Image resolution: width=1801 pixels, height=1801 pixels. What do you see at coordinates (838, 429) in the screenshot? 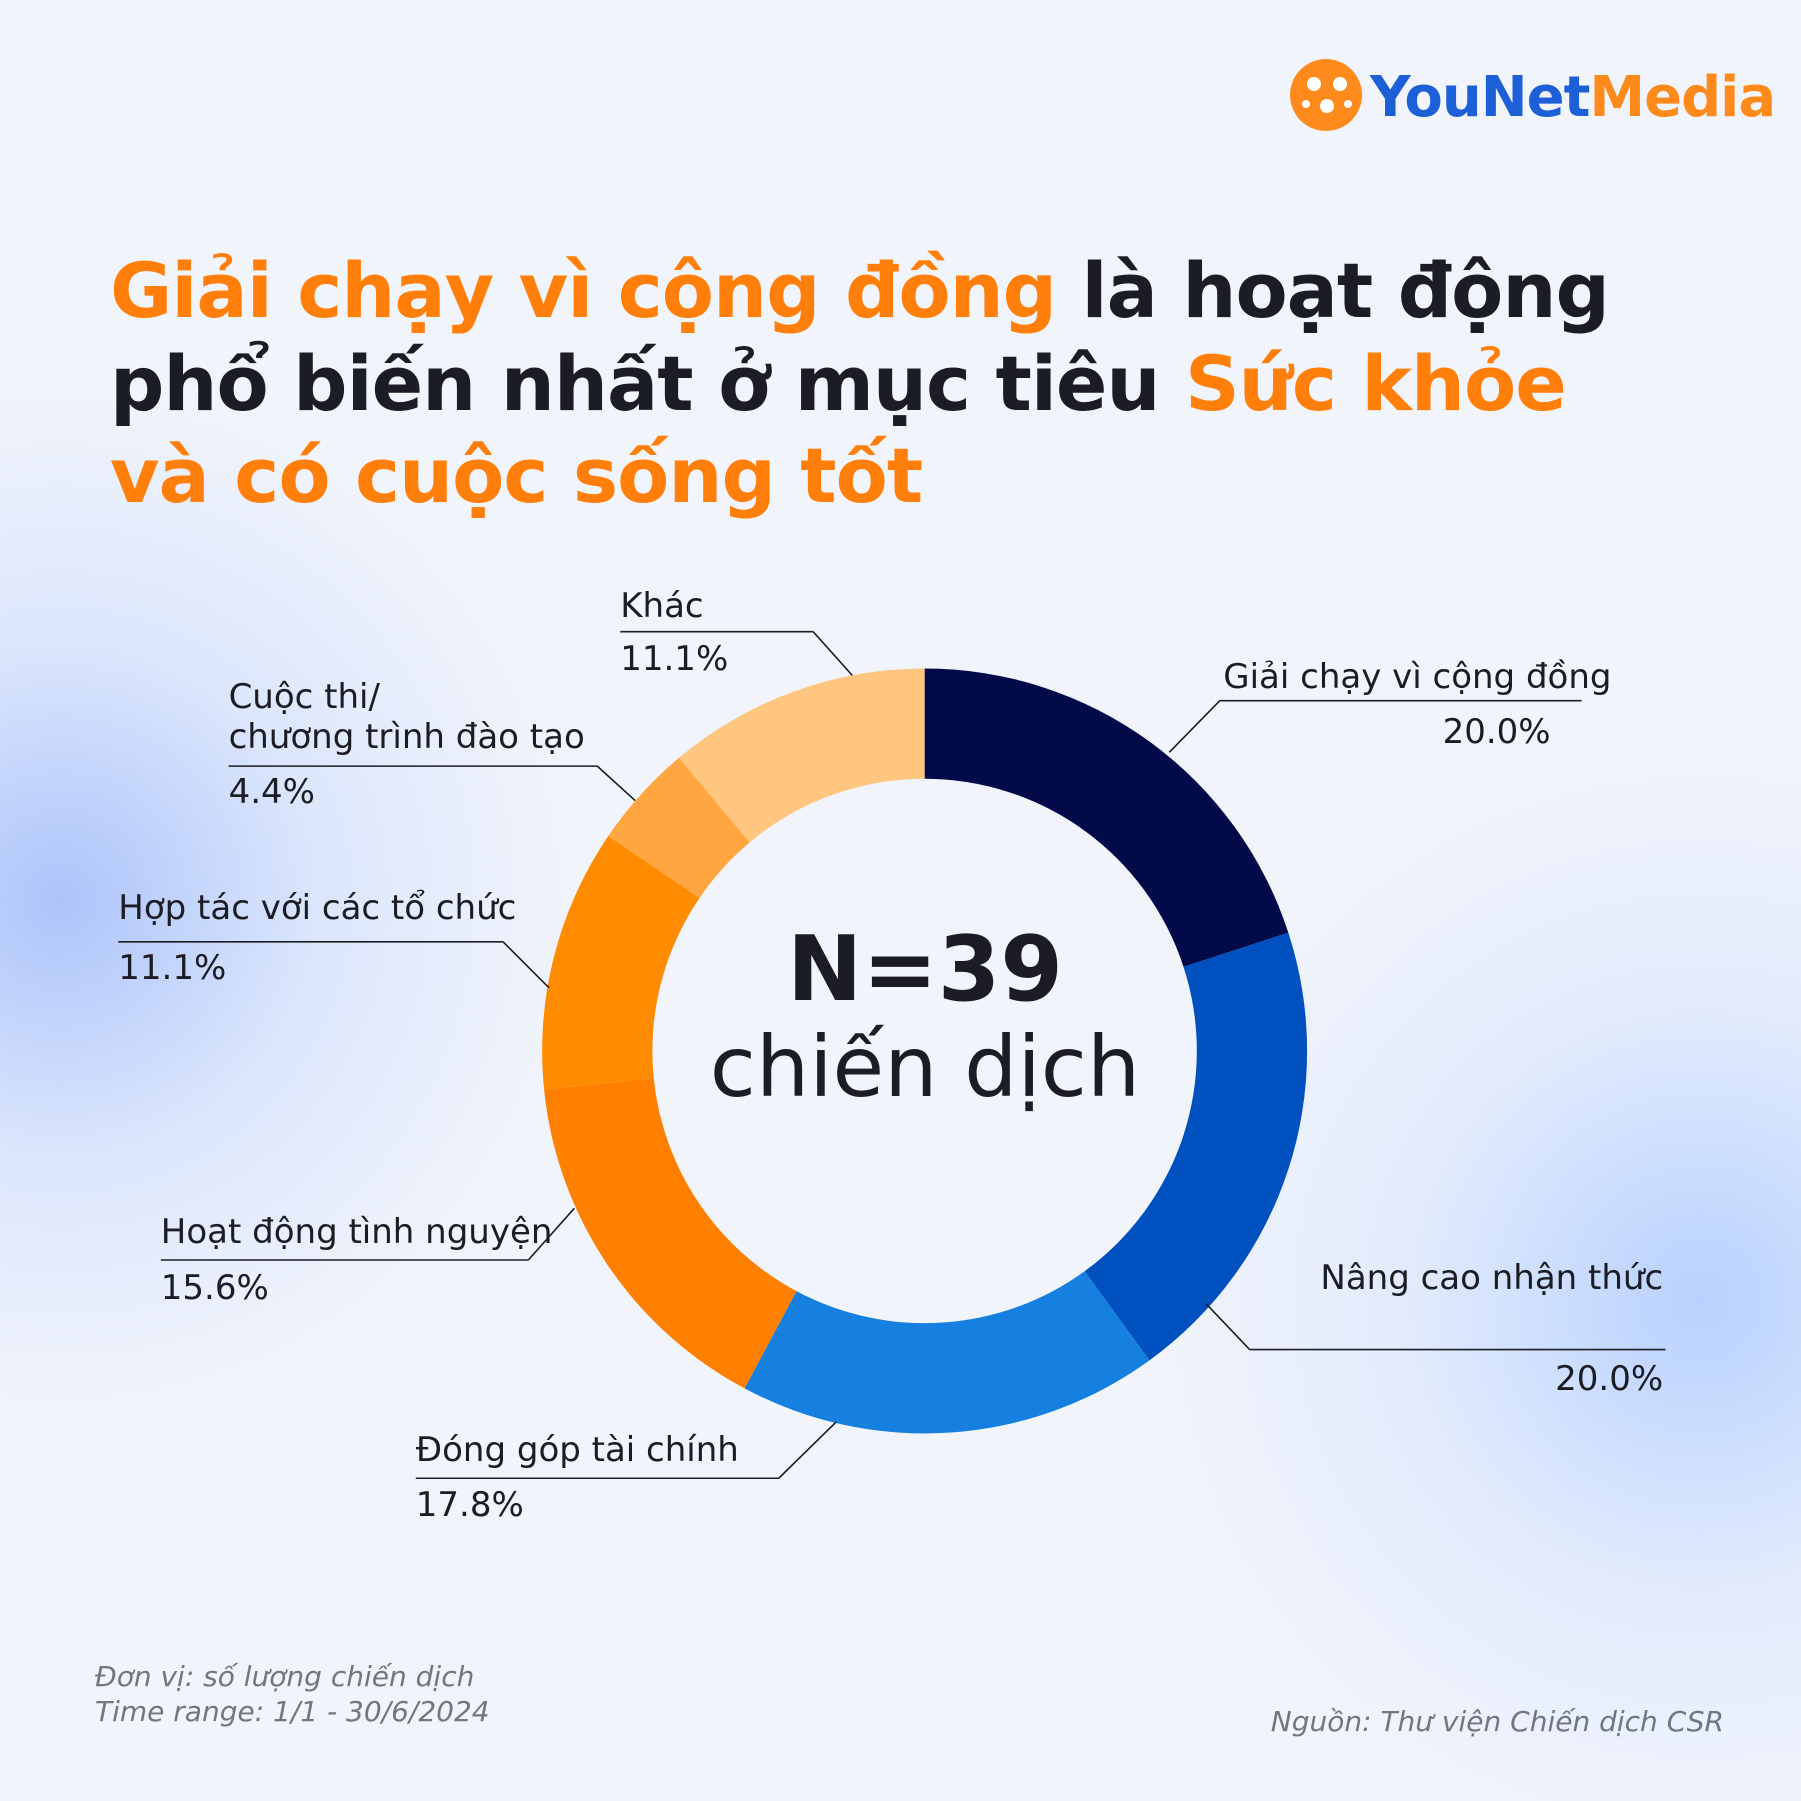
I see `title-part: Sức khỏe và có cuộc sống tốt` at bounding box center [838, 429].